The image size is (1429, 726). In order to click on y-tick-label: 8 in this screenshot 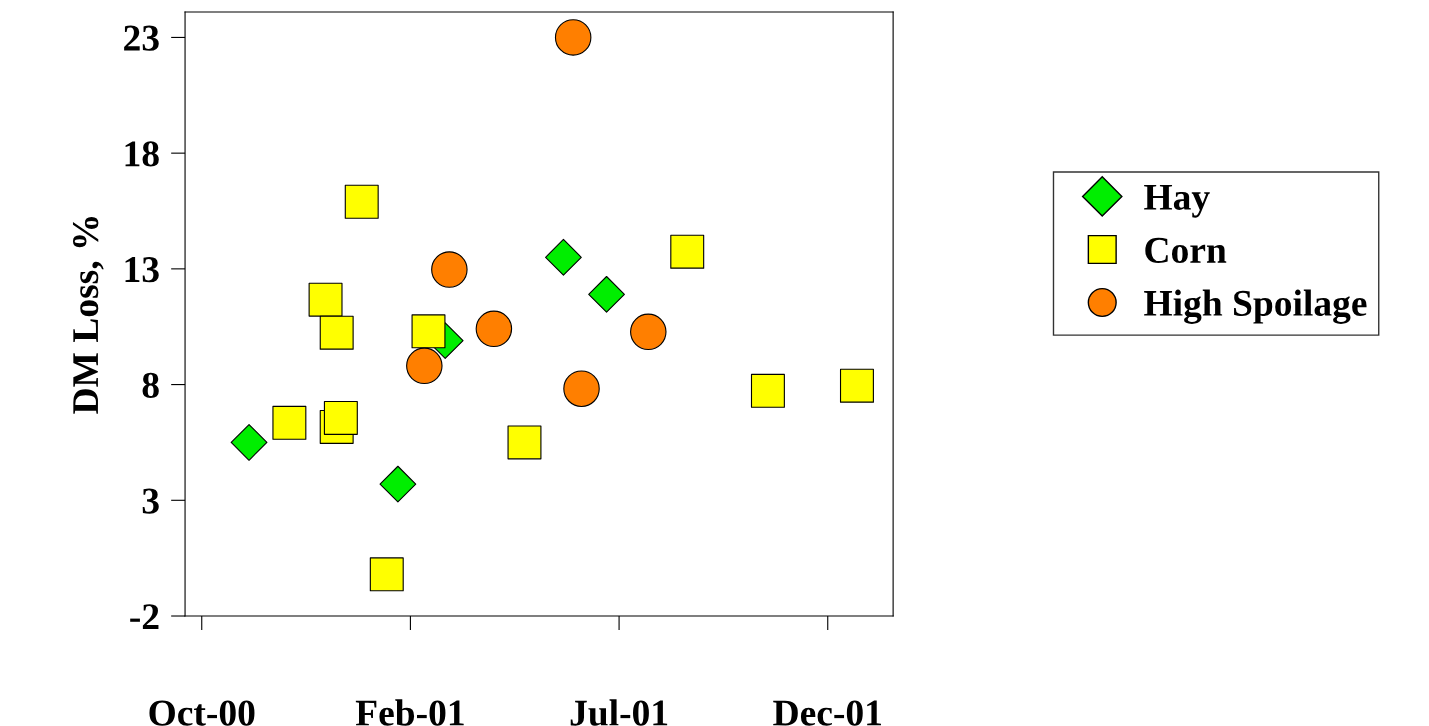, I will do `click(150, 385)`.